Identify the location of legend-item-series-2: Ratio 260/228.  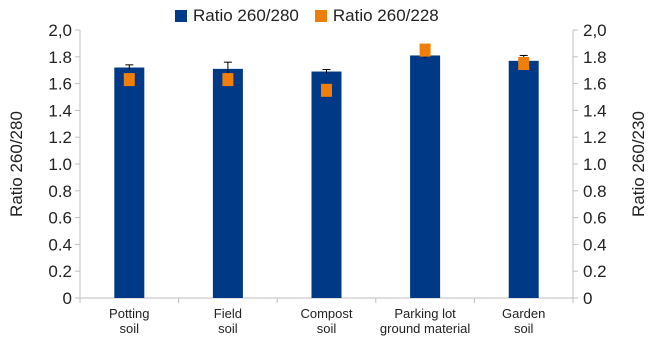
(376, 16).